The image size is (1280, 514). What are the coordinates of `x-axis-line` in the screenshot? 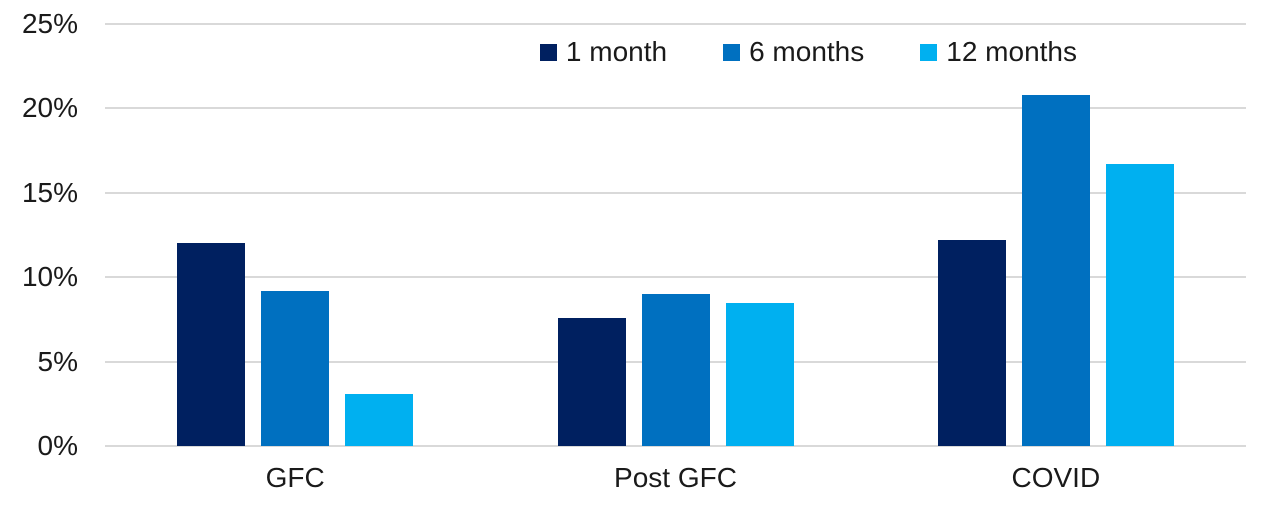 It's located at (675, 446).